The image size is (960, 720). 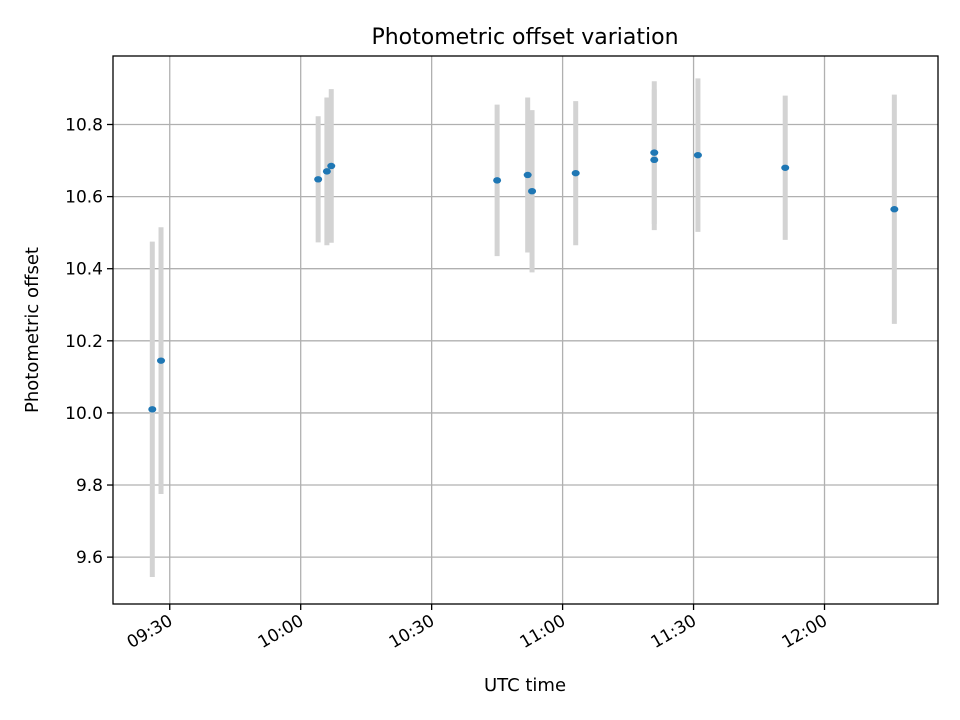 I want to click on y-axis-ticks: 9.6 9.8 10.0 10.2 10.4 10.6 10.8, so click(x=89, y=342).